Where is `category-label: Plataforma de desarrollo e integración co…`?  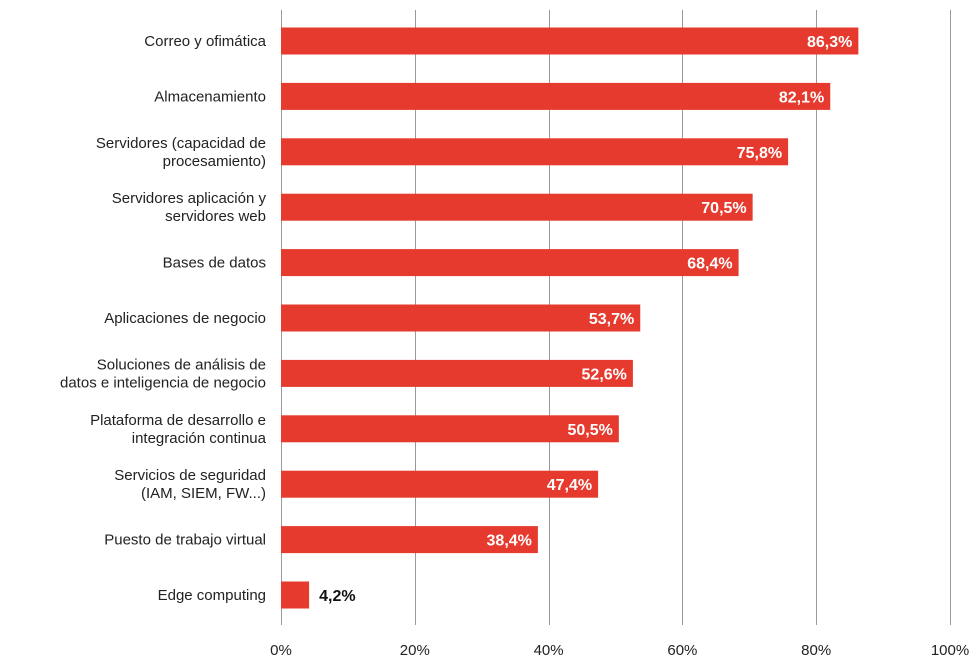 category-label: Plataforma de desarrollo e integración co… is located at coordinates (178, 429).